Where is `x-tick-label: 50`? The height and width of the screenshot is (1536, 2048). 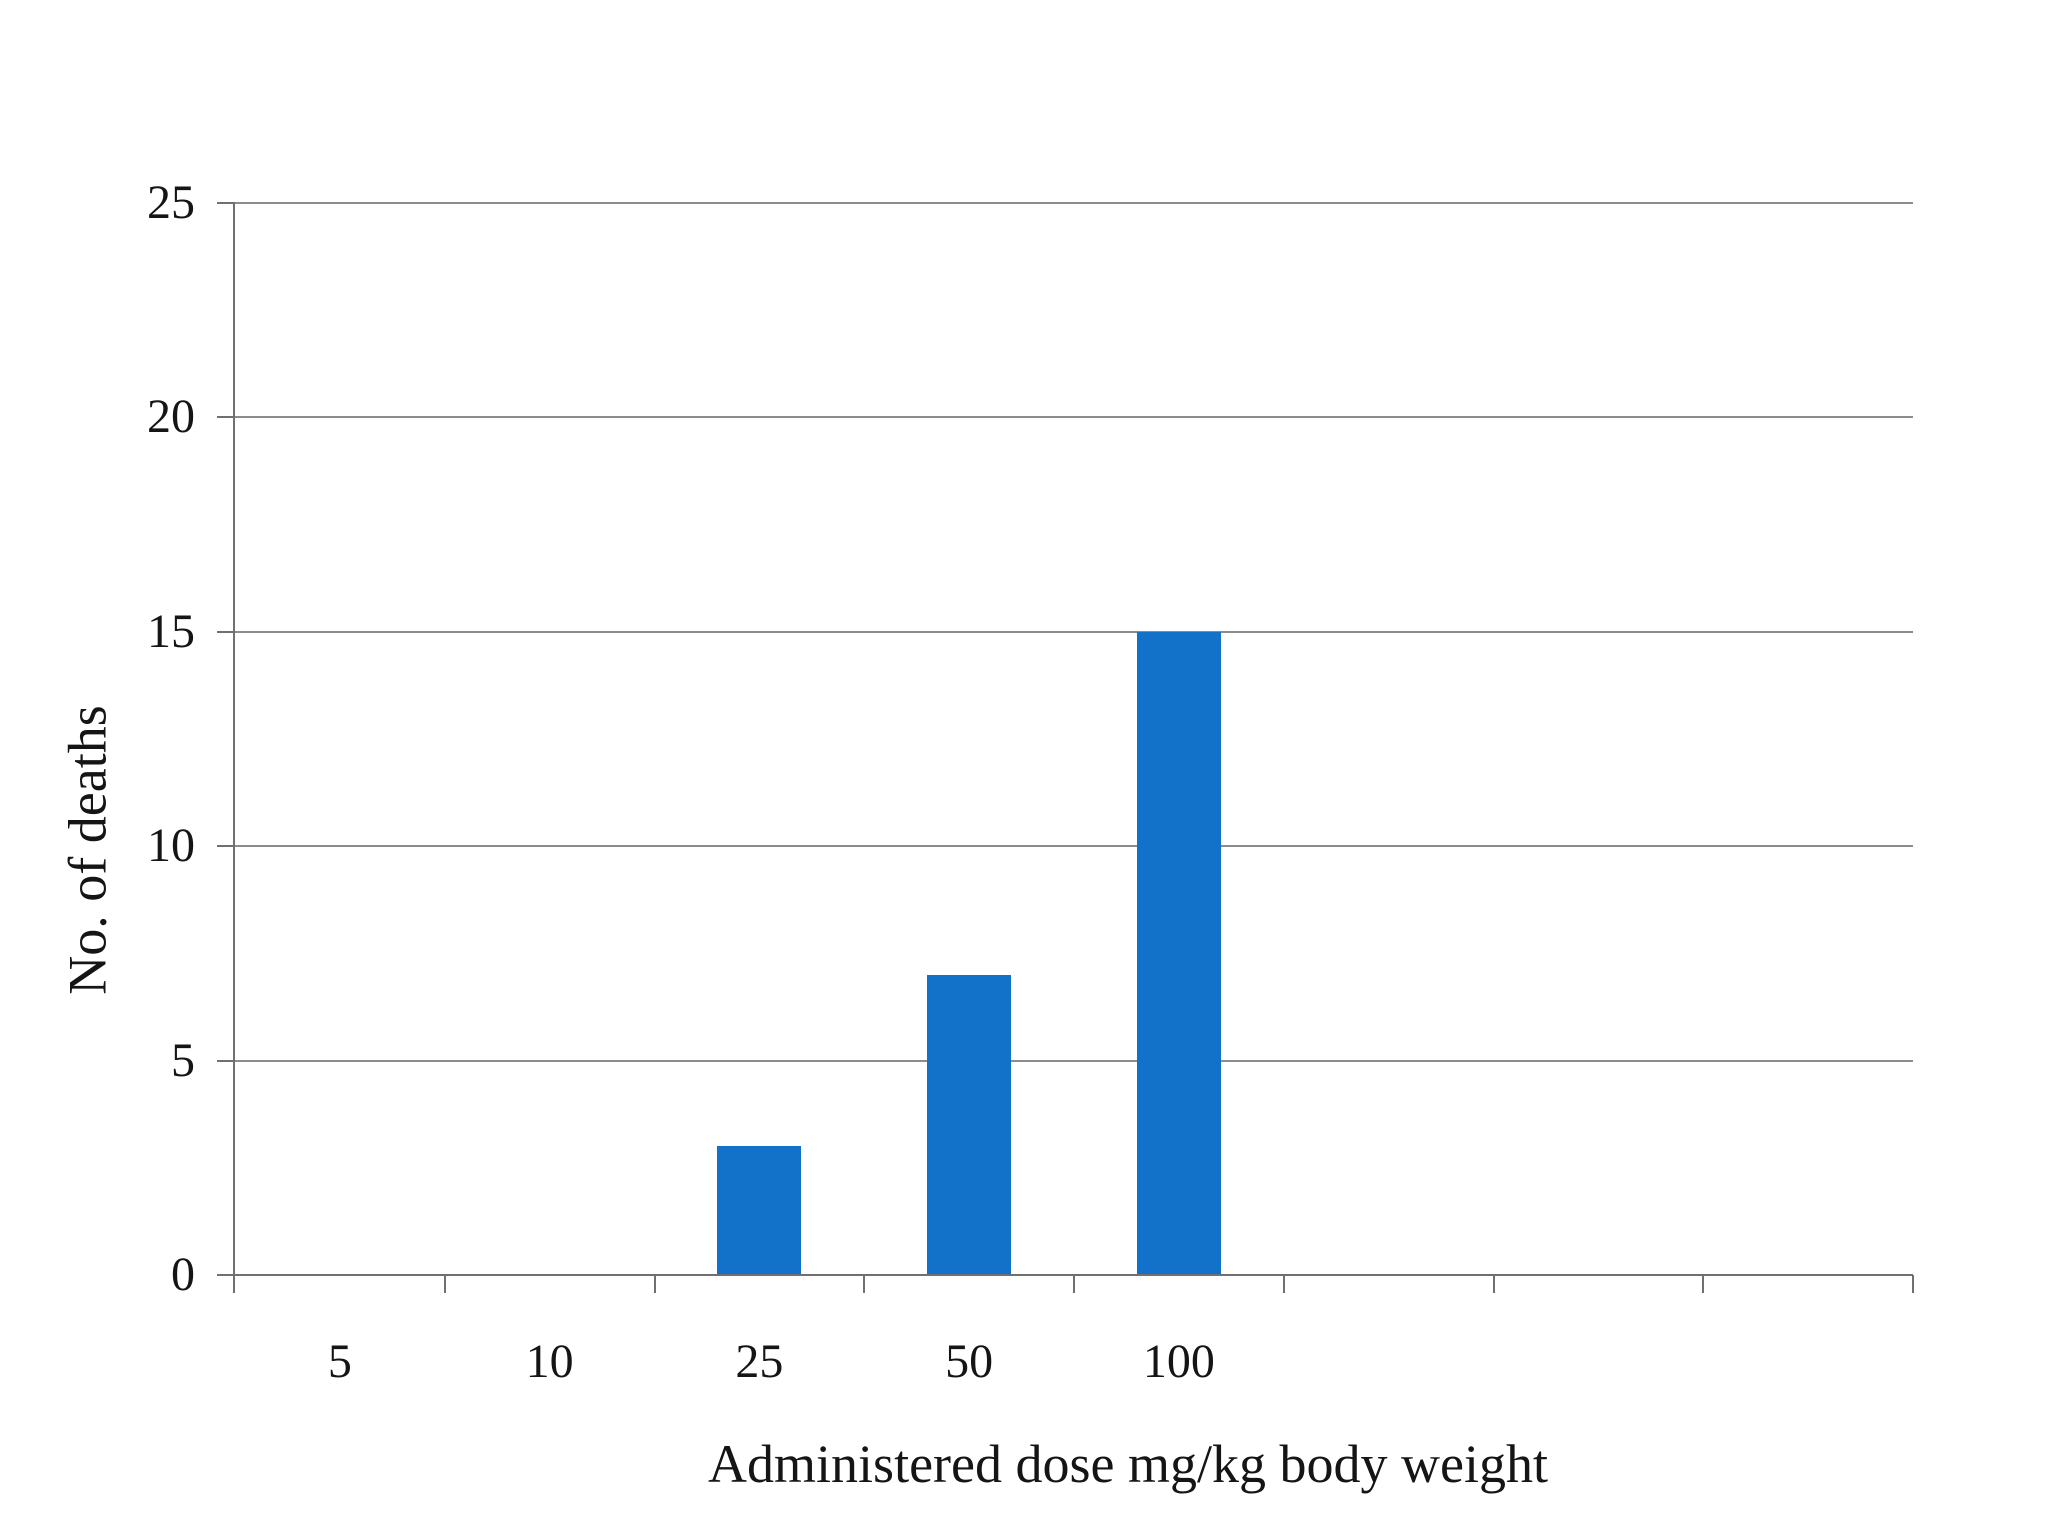
x-tick-label: 50 is located at coordinates (969, 1361).